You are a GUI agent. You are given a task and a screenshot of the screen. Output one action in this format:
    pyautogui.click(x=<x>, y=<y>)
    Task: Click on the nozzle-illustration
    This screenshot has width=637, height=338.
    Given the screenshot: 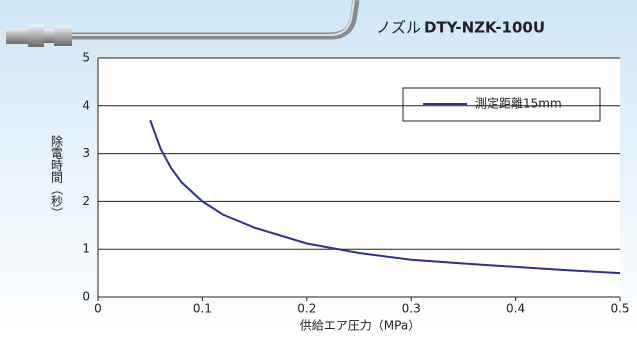 What is the action you would take?
    pyautogui.click(x=183, y=23)
    